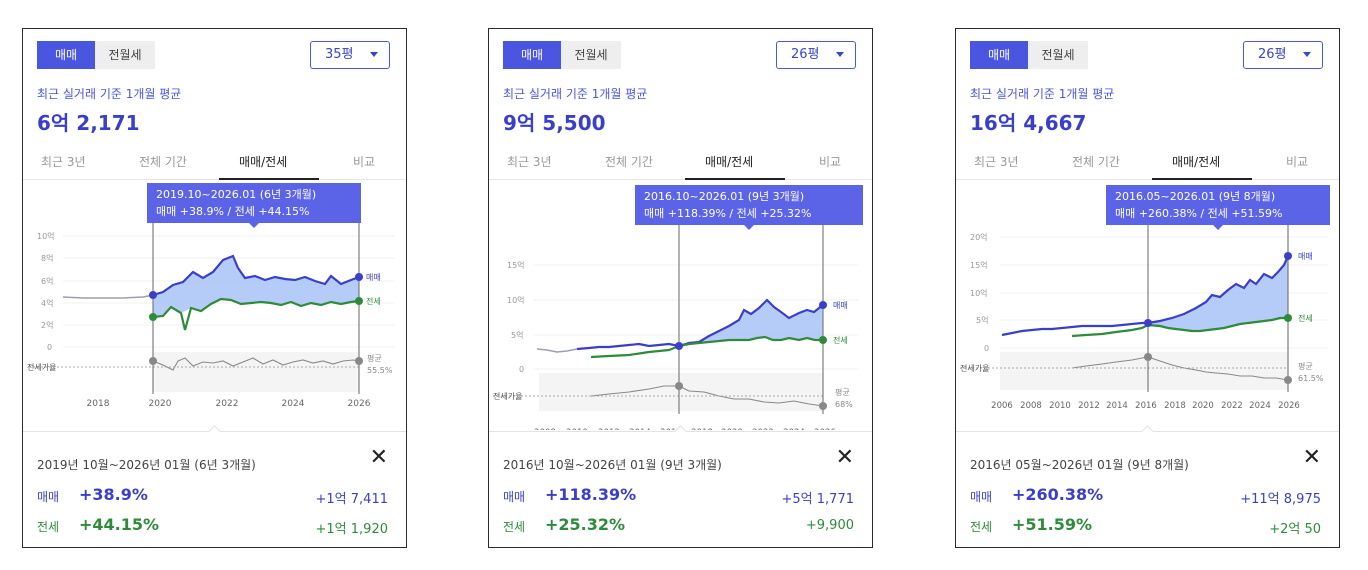  What do you see at coordinates (269, 179) in the screenshot?
I see `tab-underline` at bounding box center [269, 179].